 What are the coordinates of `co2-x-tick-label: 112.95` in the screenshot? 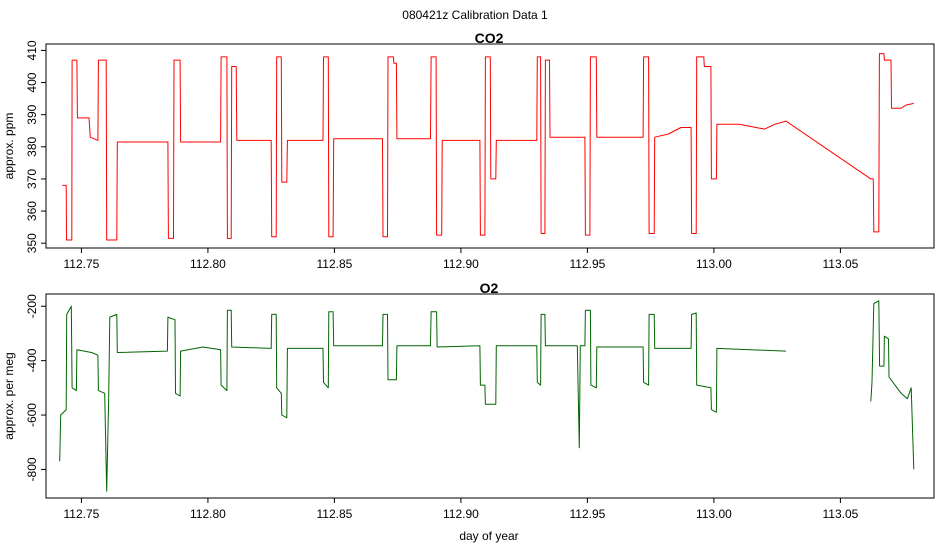 It's located at (587, 264).